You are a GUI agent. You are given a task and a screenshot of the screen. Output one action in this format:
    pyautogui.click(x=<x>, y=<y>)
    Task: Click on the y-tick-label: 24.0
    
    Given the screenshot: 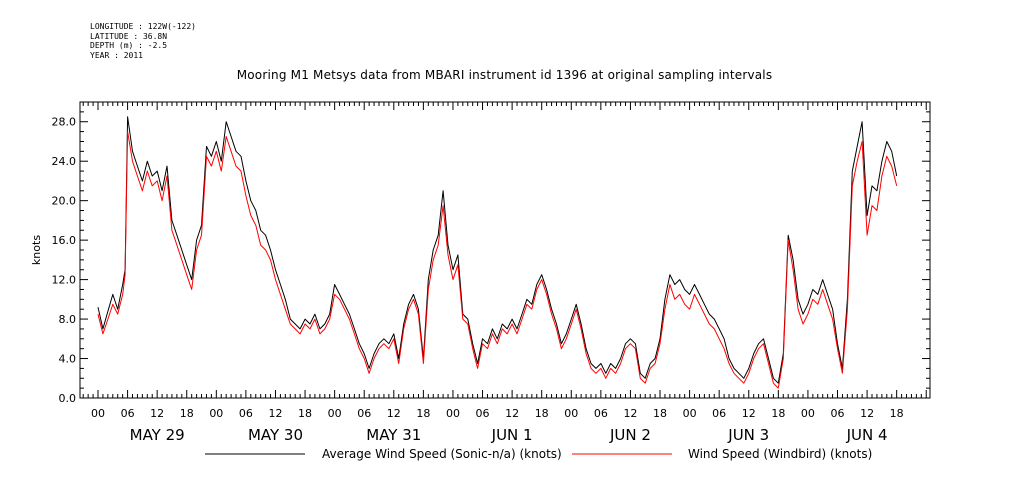 What is the action you would take?
    pyautogui.click(x=64, y=161)
    